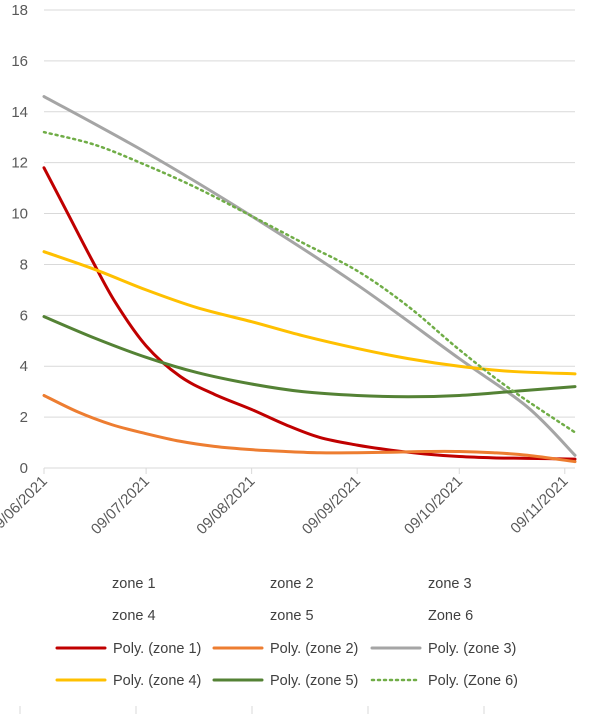 This screenshot has width=595, height=714. What do you see at coordinates (25, 505) in the screenshot?
I see `x-tick-label: 09/06/2021` at bounding box center [25, 505].